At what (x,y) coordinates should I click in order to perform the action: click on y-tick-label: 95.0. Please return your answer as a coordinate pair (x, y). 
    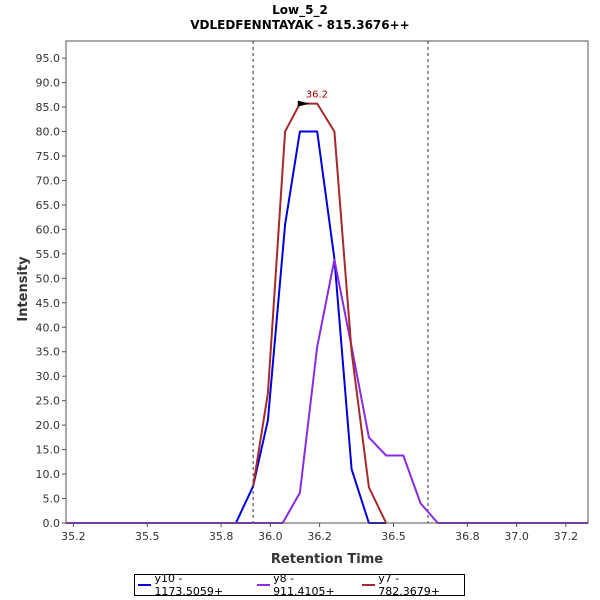
    Looking at the image, I should click on (48, 58).